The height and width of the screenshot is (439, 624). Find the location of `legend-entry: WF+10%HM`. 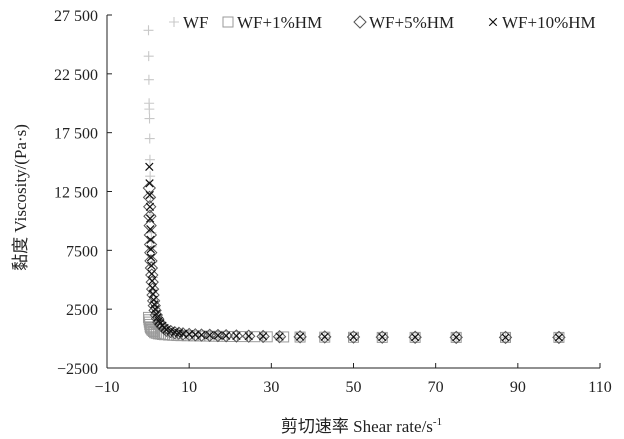

legend-entry: WF+10%HM is located at coordinates (549, 22).